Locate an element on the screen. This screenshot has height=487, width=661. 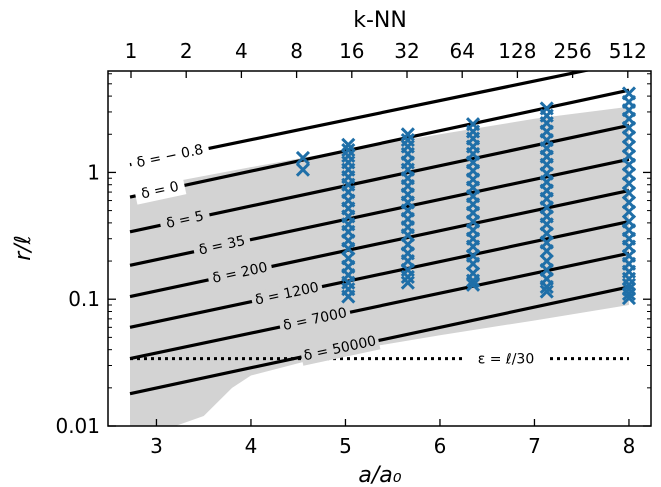
delta-line-label: δ = − 0.8 is located at coordinates (169, 156).